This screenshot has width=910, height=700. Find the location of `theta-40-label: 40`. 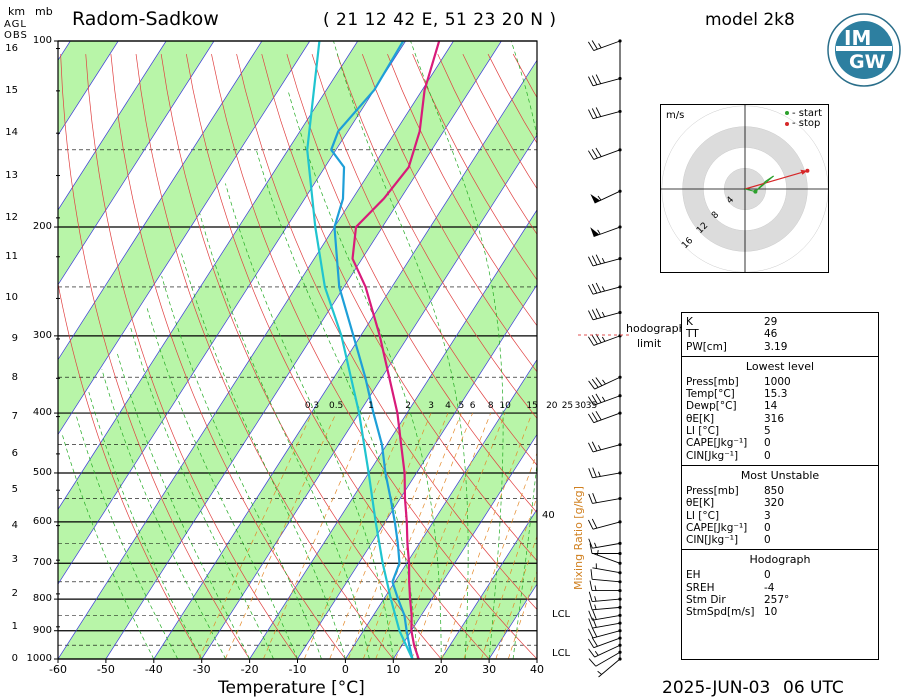

theta-40-label: 40 is located at coordinates (548, 515).